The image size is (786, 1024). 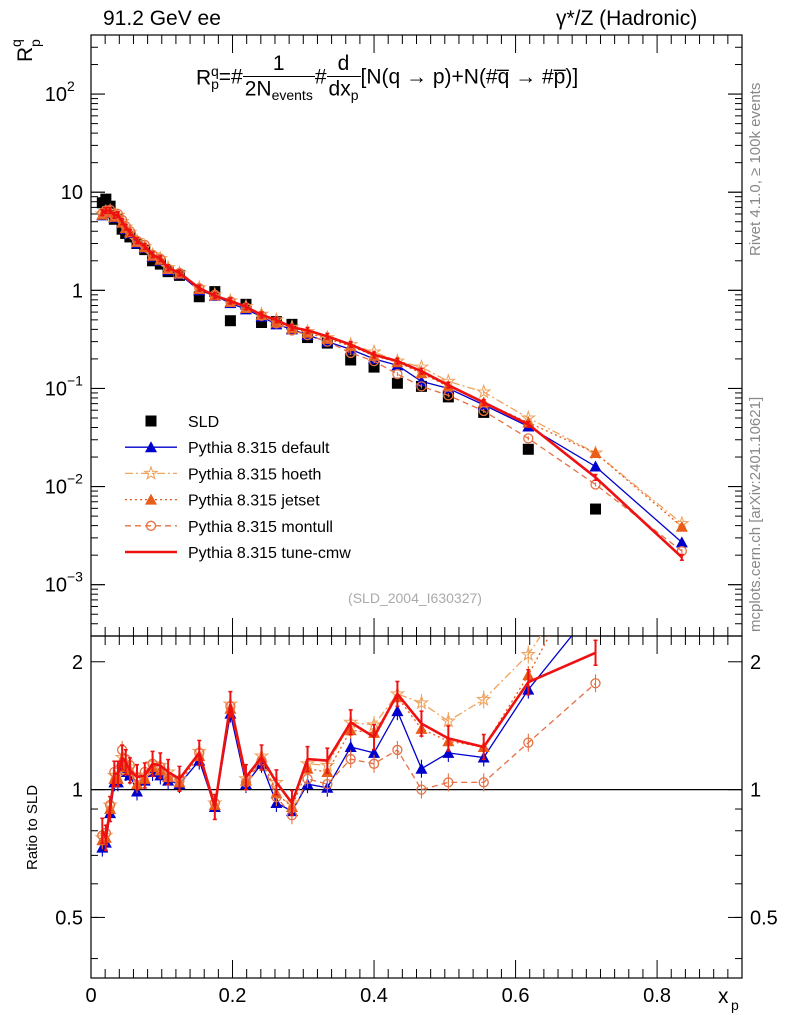 I want to click on legend-item-hoeth: Pythia 8.315 hoeth, so click(x=223, y=474).